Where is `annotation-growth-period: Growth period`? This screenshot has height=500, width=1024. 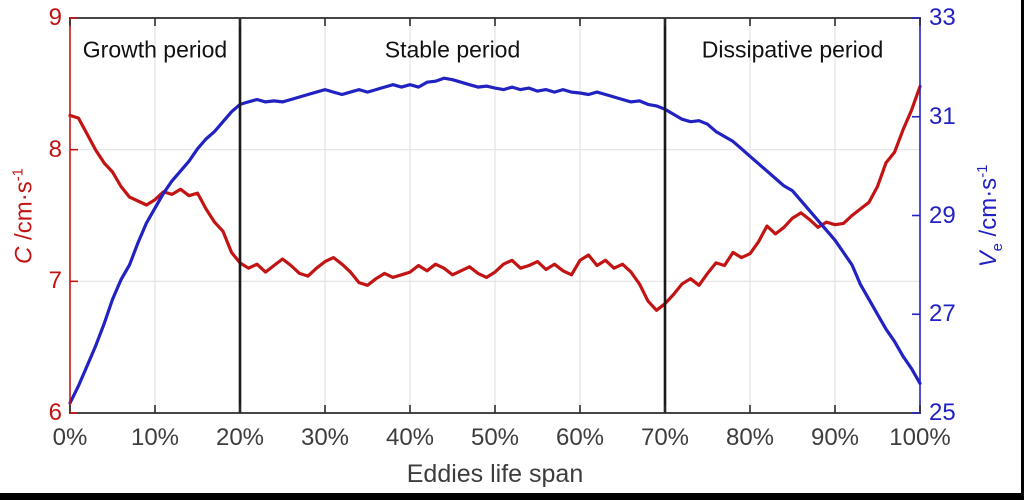
annotation-growth-period: Growth period is located at coordinates (155, 49).